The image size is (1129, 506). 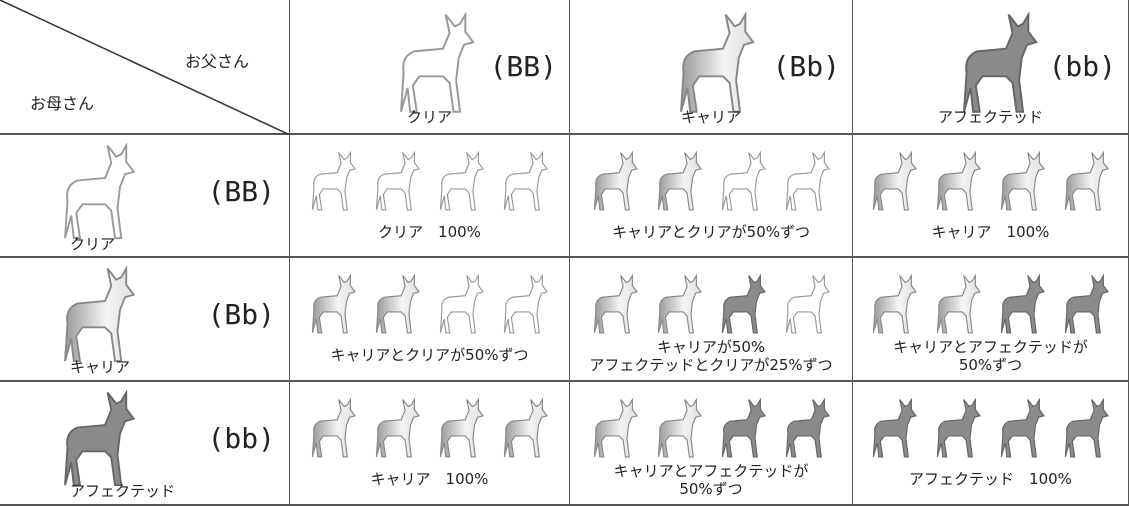 I want to click on column-header: (BB) クリア, so click(x=430, y=67).